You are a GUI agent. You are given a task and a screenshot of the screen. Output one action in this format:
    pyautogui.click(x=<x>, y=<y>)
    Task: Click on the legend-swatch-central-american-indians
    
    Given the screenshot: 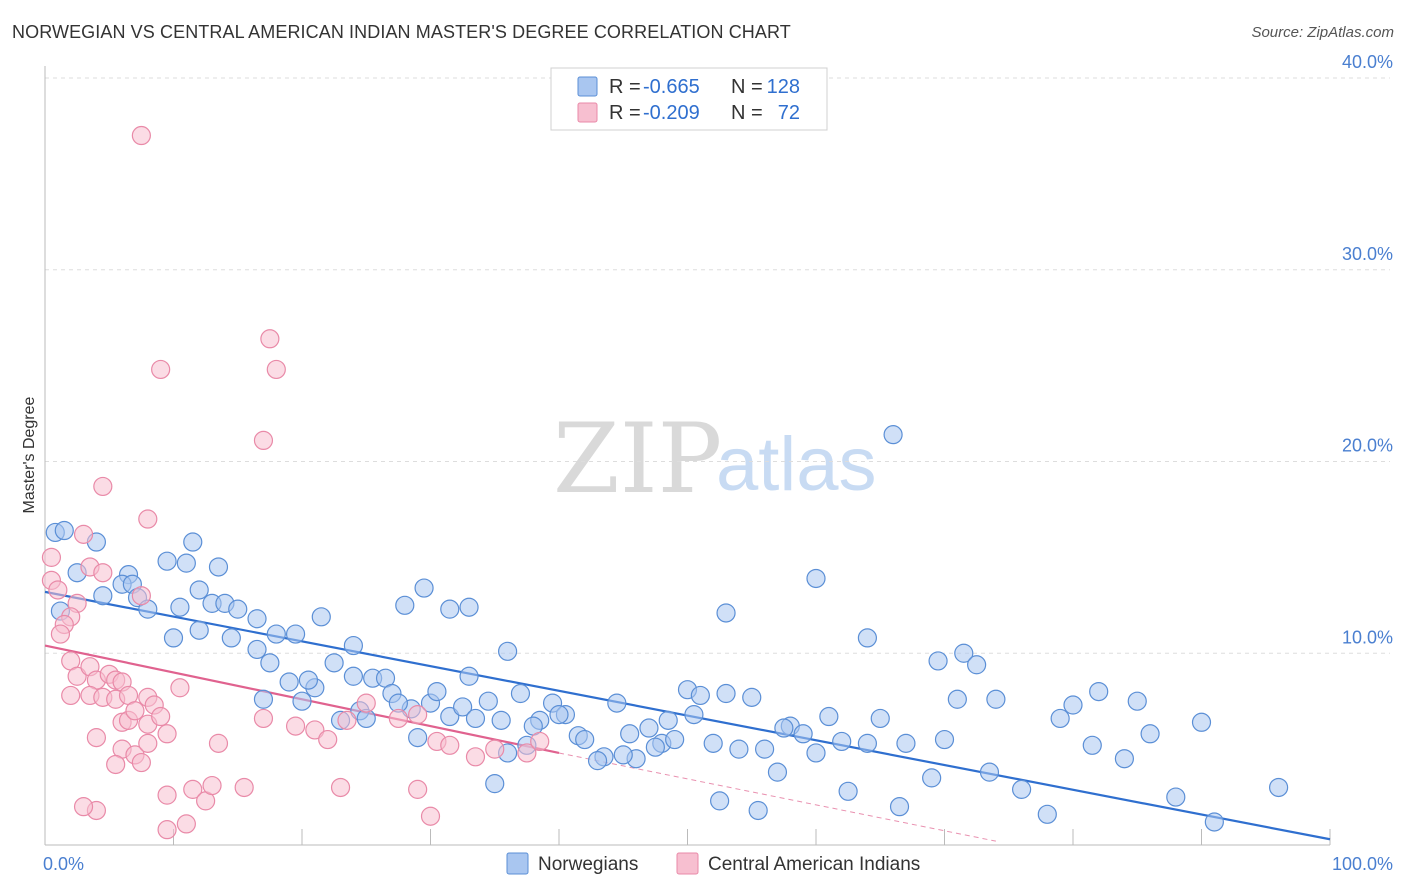 What is the action you would take?
    pyautogui.click(x=587, y=112)
    